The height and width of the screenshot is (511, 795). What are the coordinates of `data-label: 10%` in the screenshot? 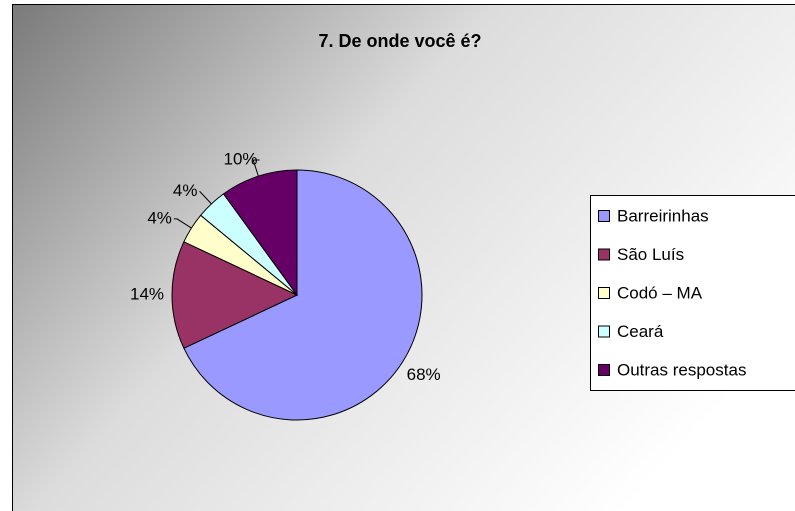 It's located at (241, 158).